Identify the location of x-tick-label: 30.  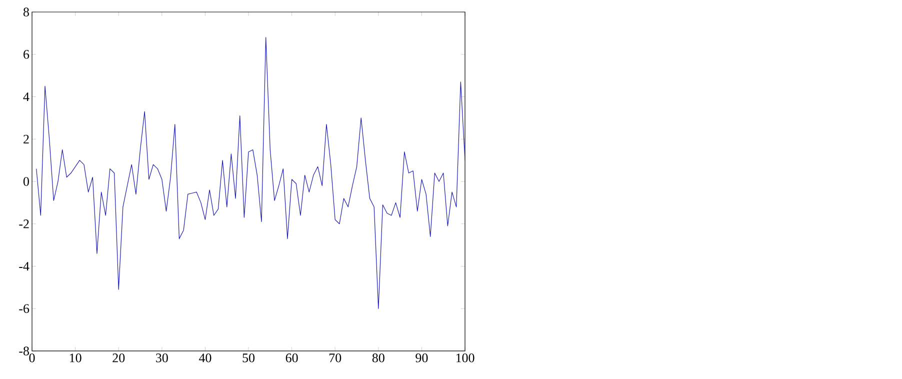
(162, 358).